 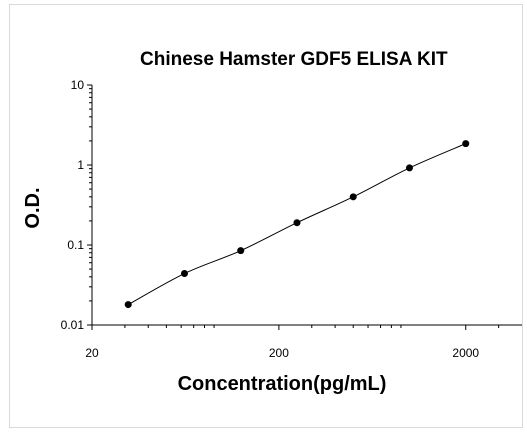 What do you see at coordinates (75, 245) in the screenshot?
I see `y-tick-label: 0.1` at bounding box center [75, 245].